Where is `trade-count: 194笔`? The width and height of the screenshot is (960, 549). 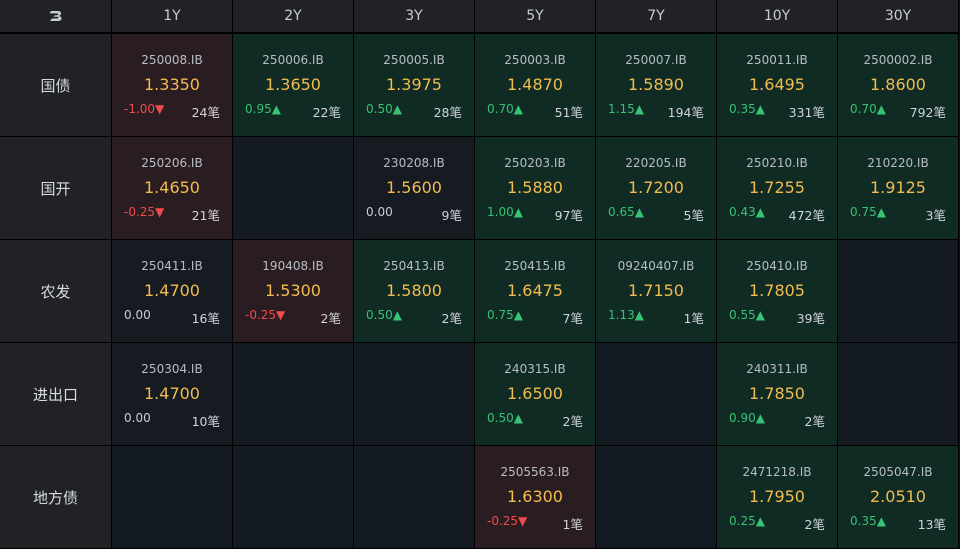
trade-count: 194笔 is located at coordinates (685, 112).